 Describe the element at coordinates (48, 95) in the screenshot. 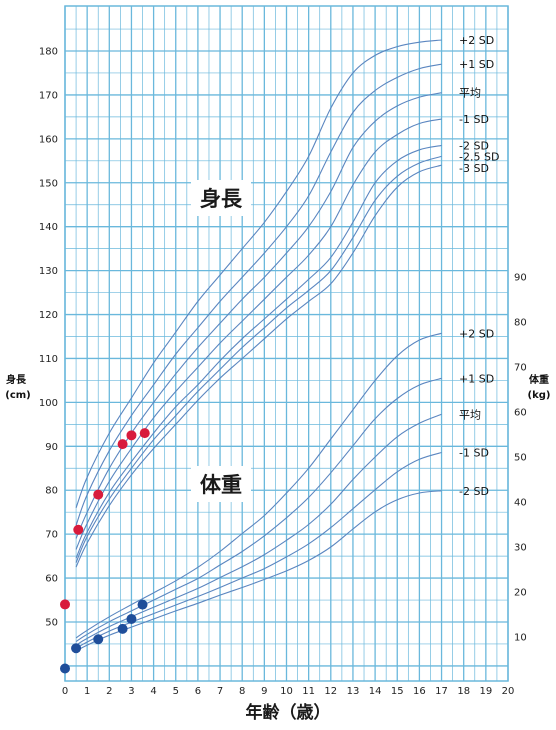

I see `height-tick-label: 170` at that location.